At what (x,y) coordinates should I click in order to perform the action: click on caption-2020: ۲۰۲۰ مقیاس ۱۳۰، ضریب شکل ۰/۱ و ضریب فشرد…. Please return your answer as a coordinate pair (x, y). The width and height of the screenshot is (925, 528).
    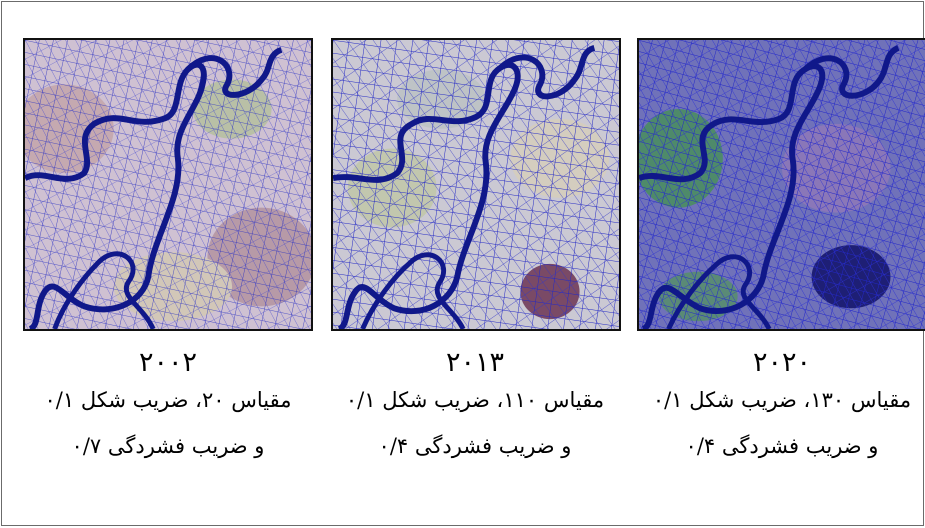
    Looking at the image, I should click on (778, 412).